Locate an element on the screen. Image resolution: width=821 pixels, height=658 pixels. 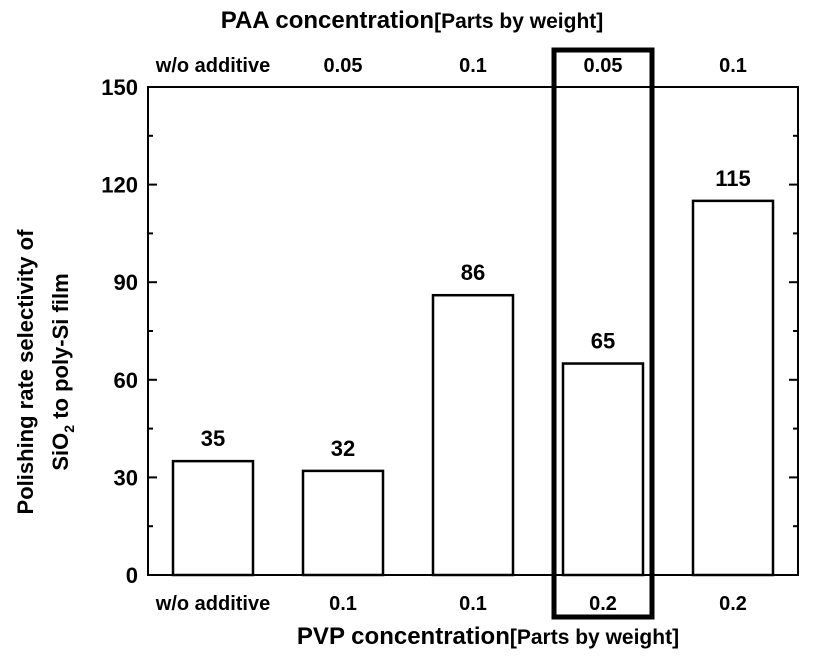
bar-value-label: 65 is located at coordinates (603, 341).